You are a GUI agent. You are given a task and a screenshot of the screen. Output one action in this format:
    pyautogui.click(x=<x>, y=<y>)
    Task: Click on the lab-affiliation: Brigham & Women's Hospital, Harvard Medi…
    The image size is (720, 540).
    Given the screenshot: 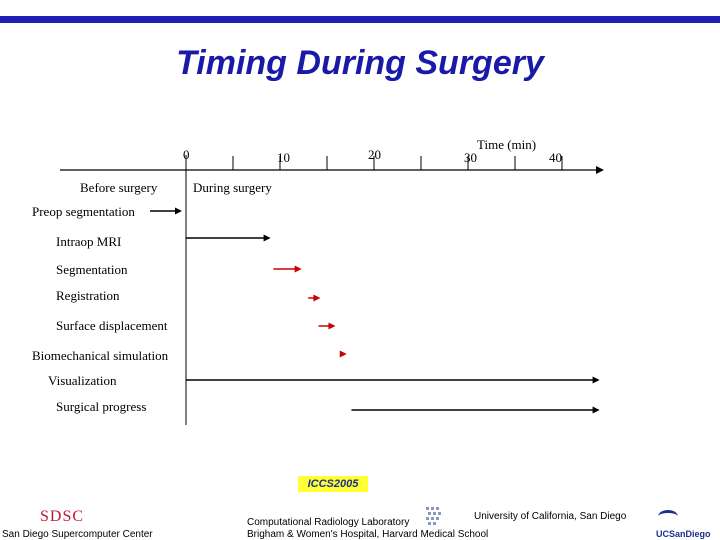 What is the action you would take?
    pyautogui.click(x=368, y=534)
    